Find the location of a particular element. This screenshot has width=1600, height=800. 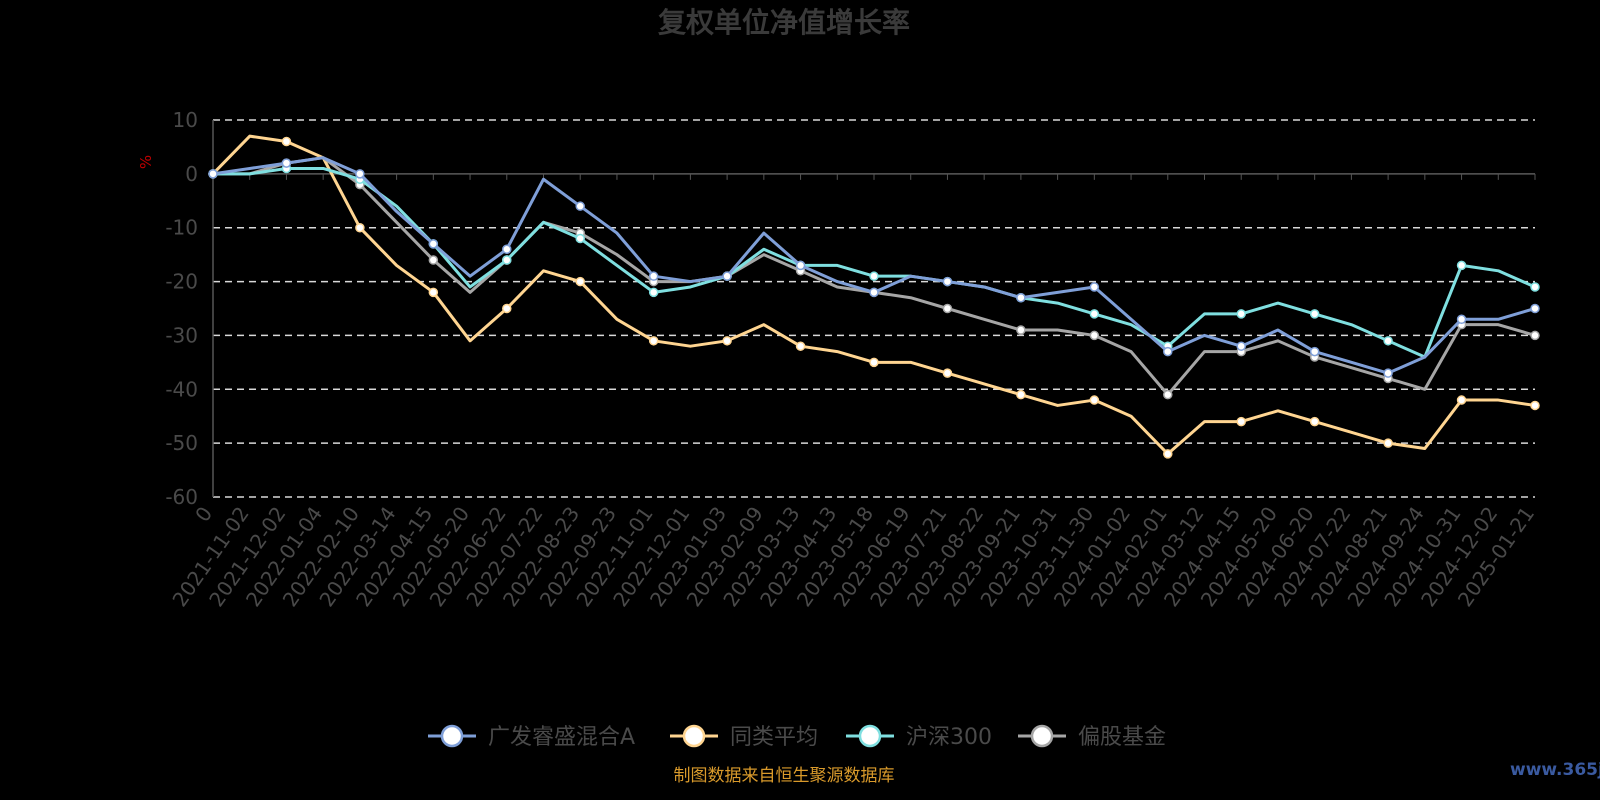

y-tick-label: -40 is located at coordinates (181, 389).